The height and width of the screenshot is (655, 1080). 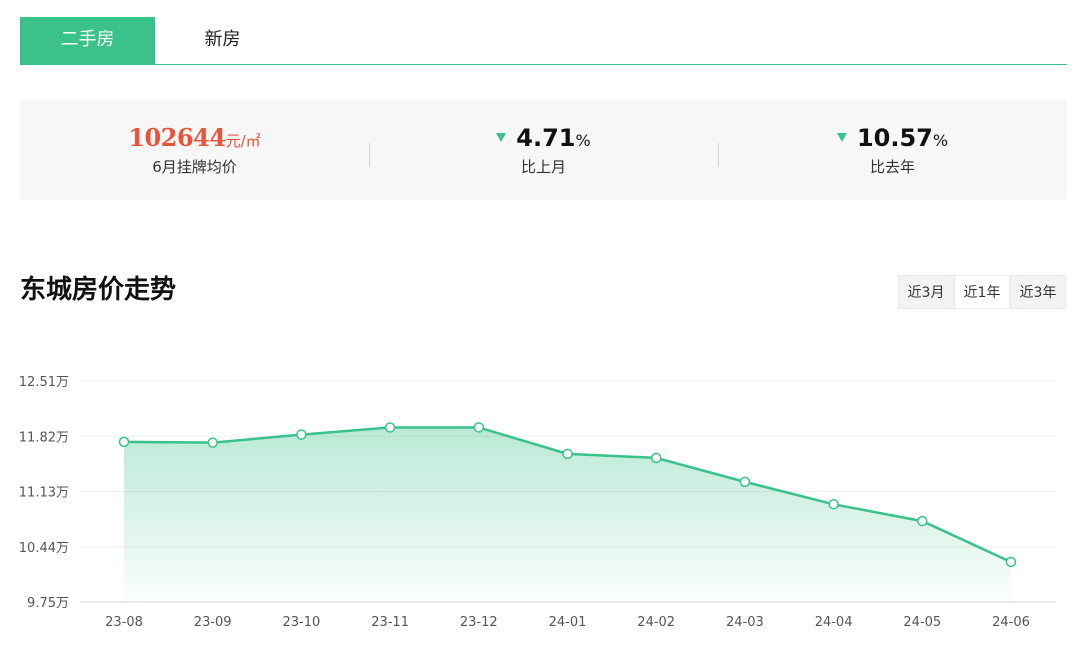 What do you see at coordinates (390, 622) in the screenshot?
I see `x-tick-label: 23-11` at bounding box center [390, 622].